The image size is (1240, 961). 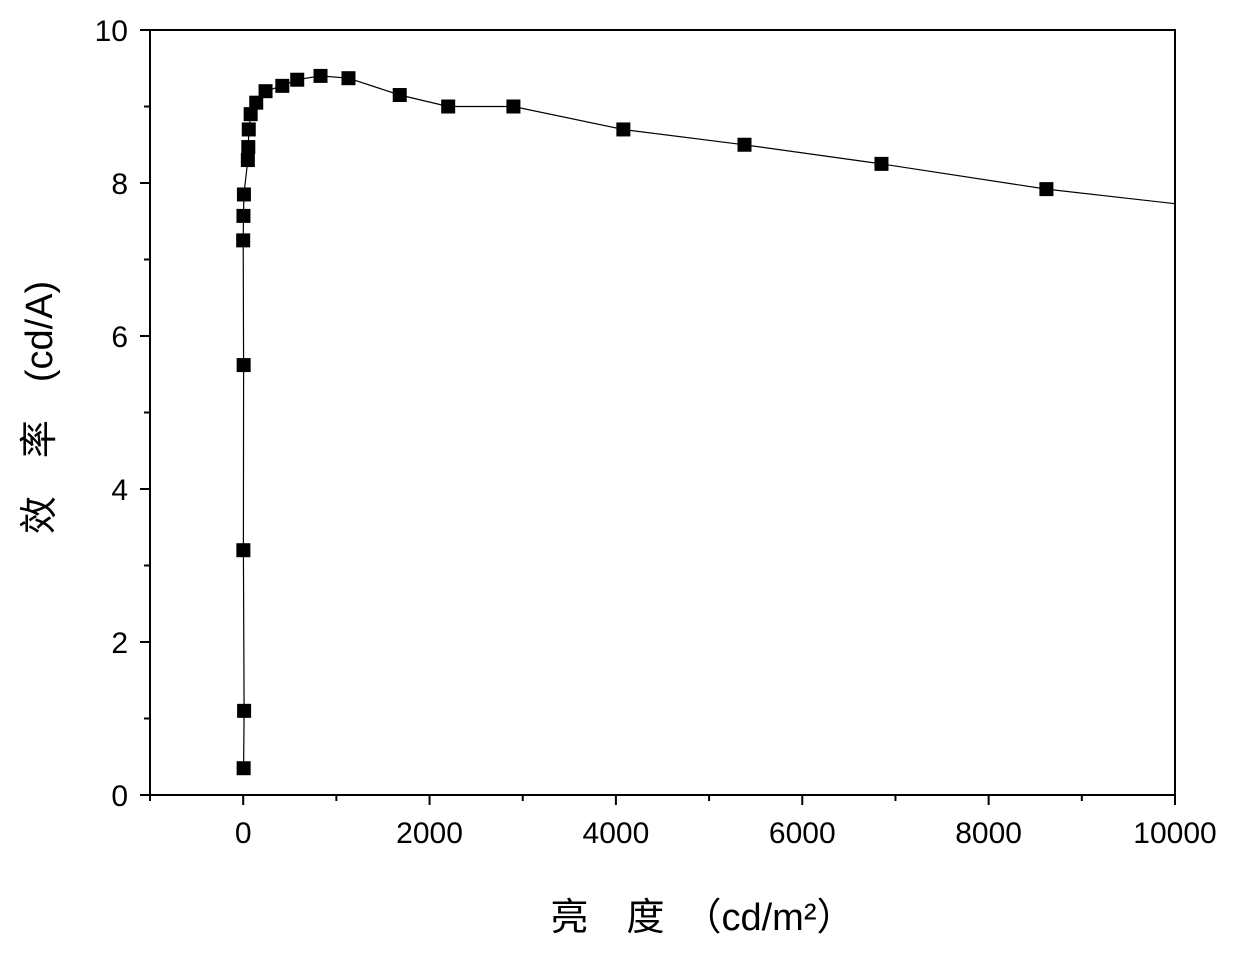 I want to click on x-tick-label: 10000, so click(x=1174, y=833).